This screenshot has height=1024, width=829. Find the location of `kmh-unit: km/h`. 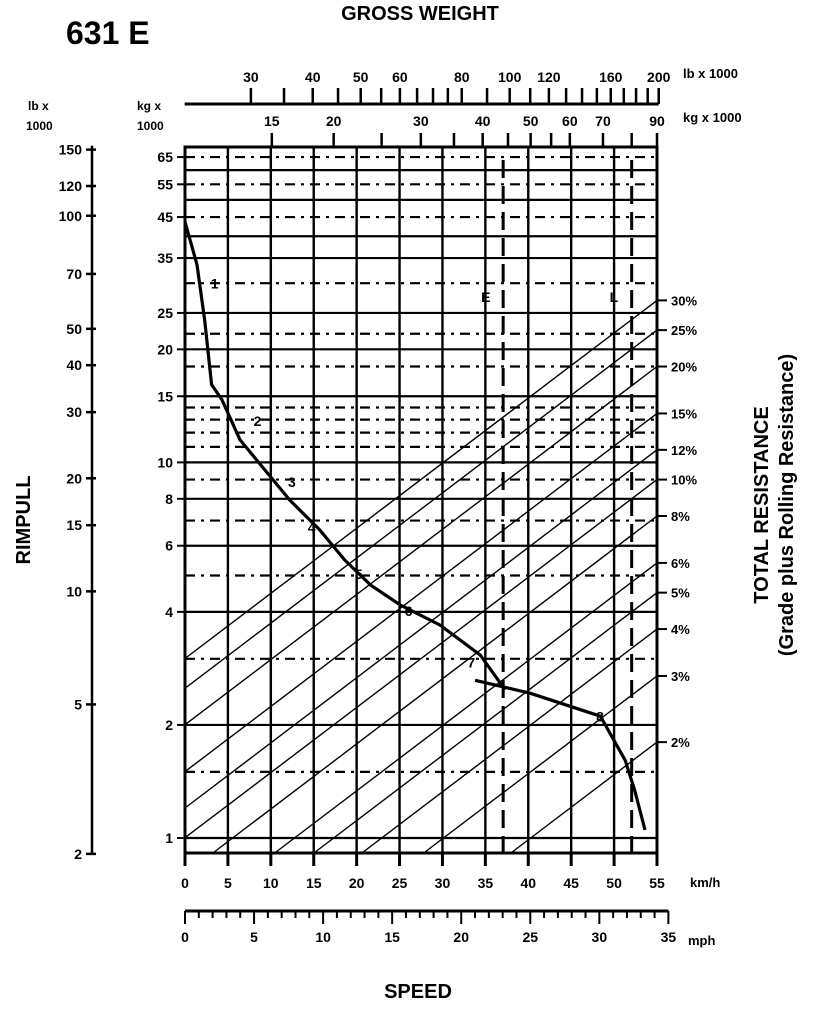

kmh-unit: km/h is located at coordinates (705, 882).